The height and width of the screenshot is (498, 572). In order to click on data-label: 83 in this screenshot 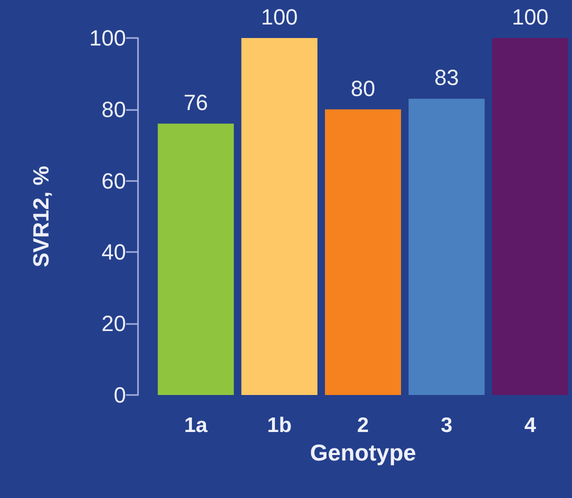, I will do `click(446, 77)`.